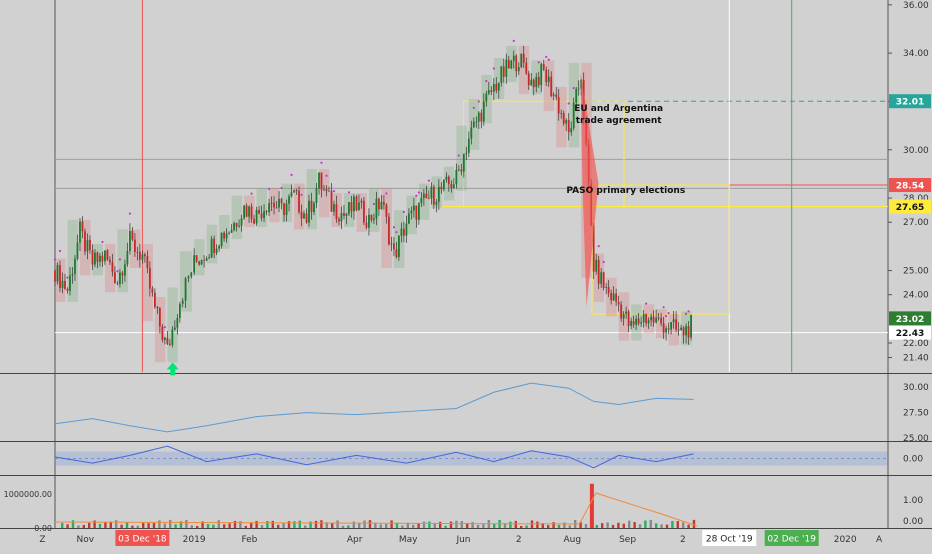 The width and height of the screenshot is (932, 554). I want to click on price-tick-label: 22.00, so click(916, 344).